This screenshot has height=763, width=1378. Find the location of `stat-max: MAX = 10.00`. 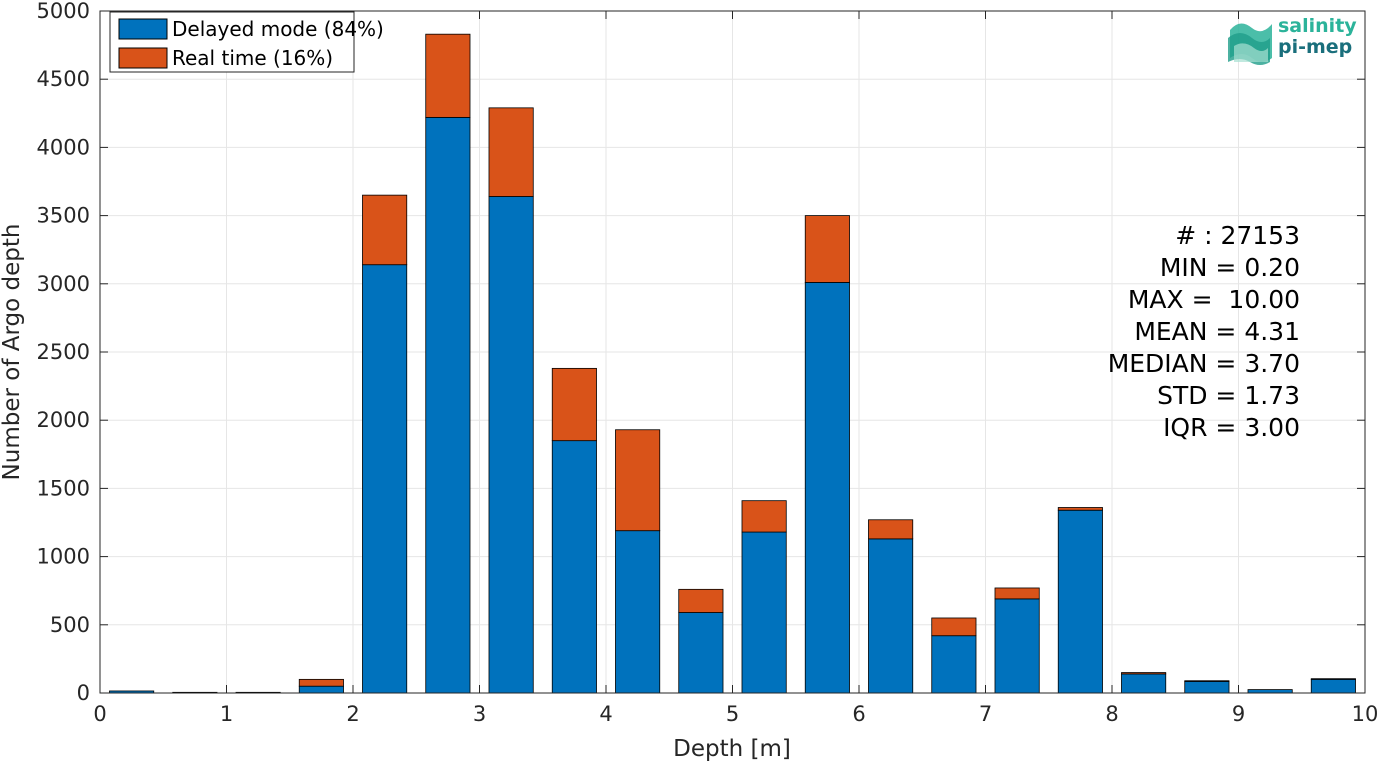

stat-max: MAX = 10.00 is located at coordinates (1214, 299).